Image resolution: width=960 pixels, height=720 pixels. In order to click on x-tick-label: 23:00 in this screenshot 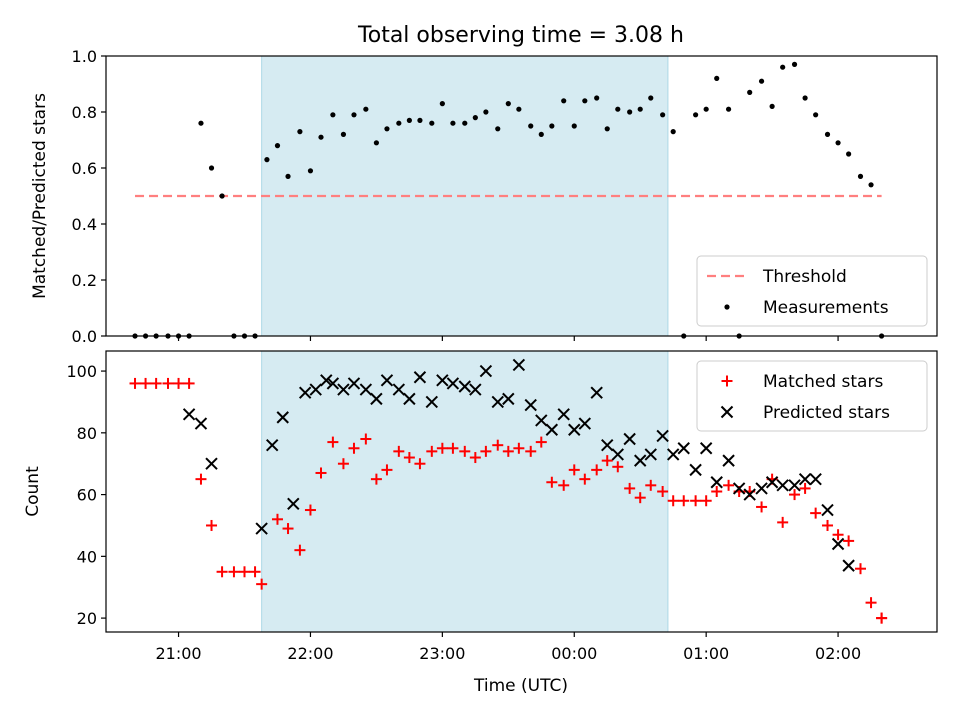, I will do `click(442, 653)`.